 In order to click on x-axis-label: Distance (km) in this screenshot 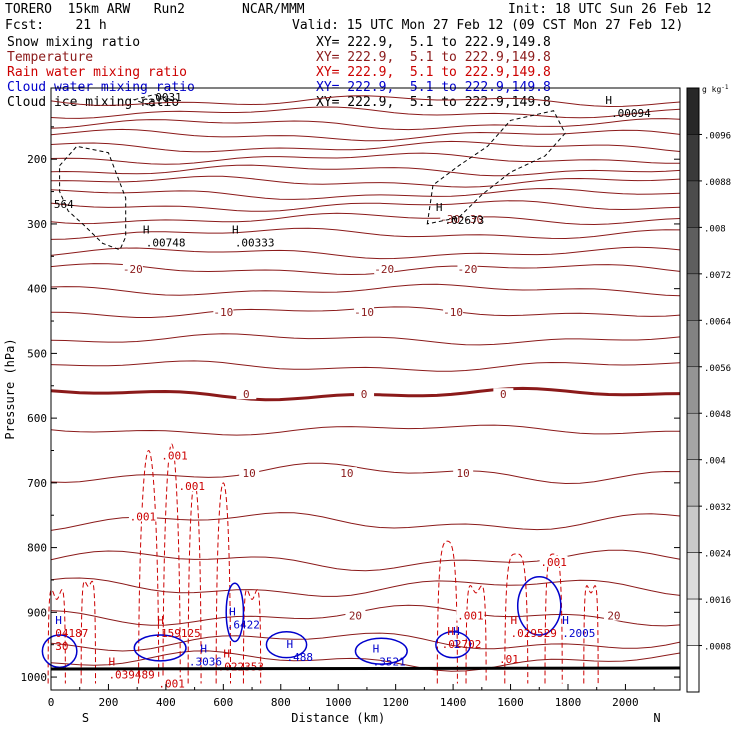, I will do `click(338, 718)`.